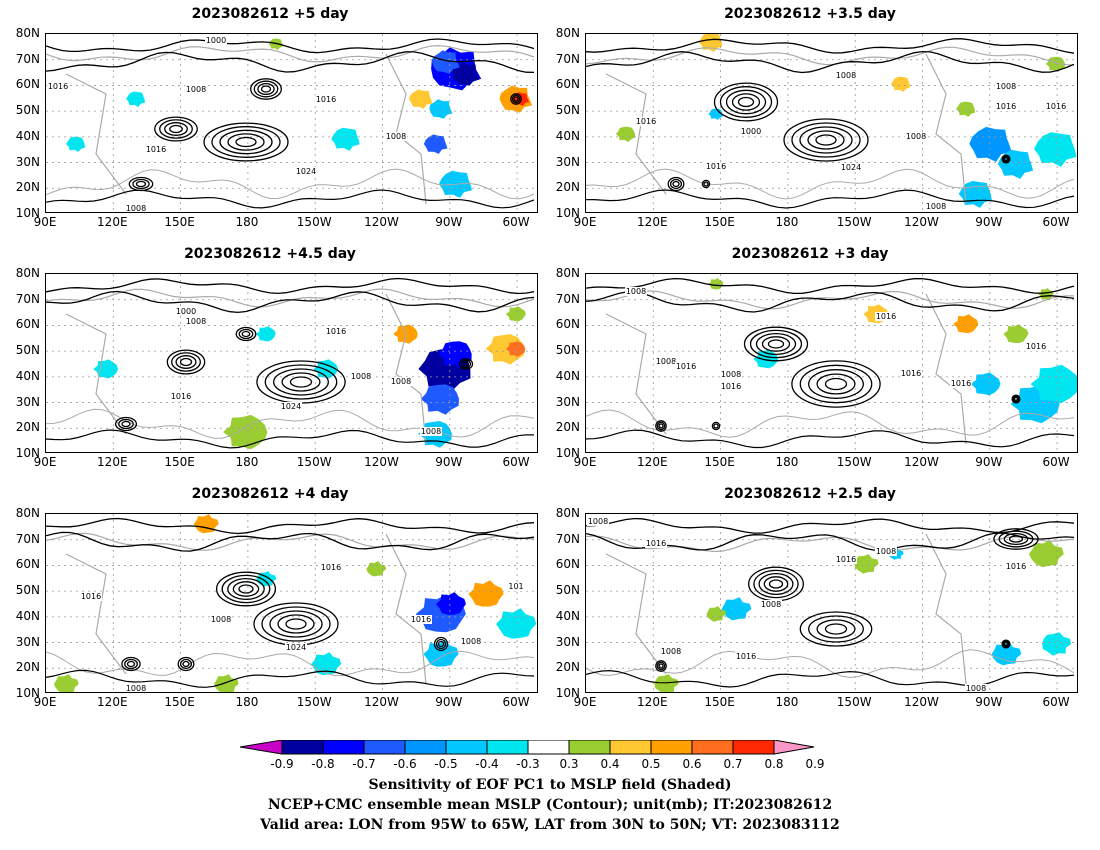 This screenshot has width=1100, height=850. What do you see at coordinates (851, 141) in the screenshot?
I see `contour-labels: 1008 1016 1000 1016 1024 1008 1016 1008 1008 1016` at bounding box center [851, 141].